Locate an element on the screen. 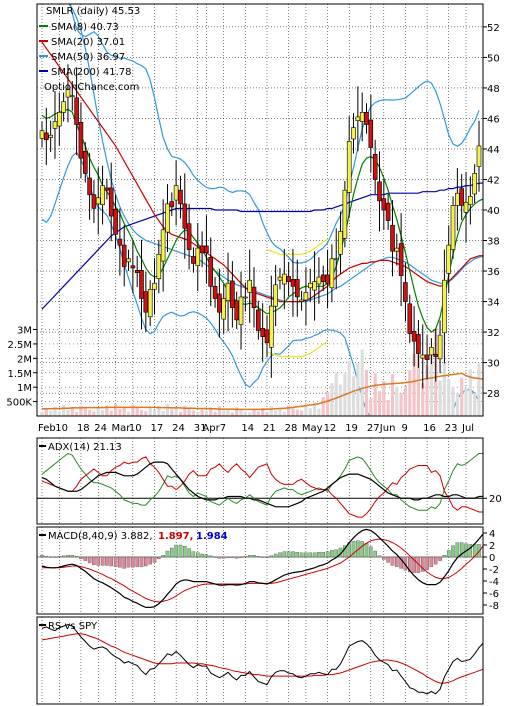  macd-tick-label: 0 is located at coordinates (492, 558).